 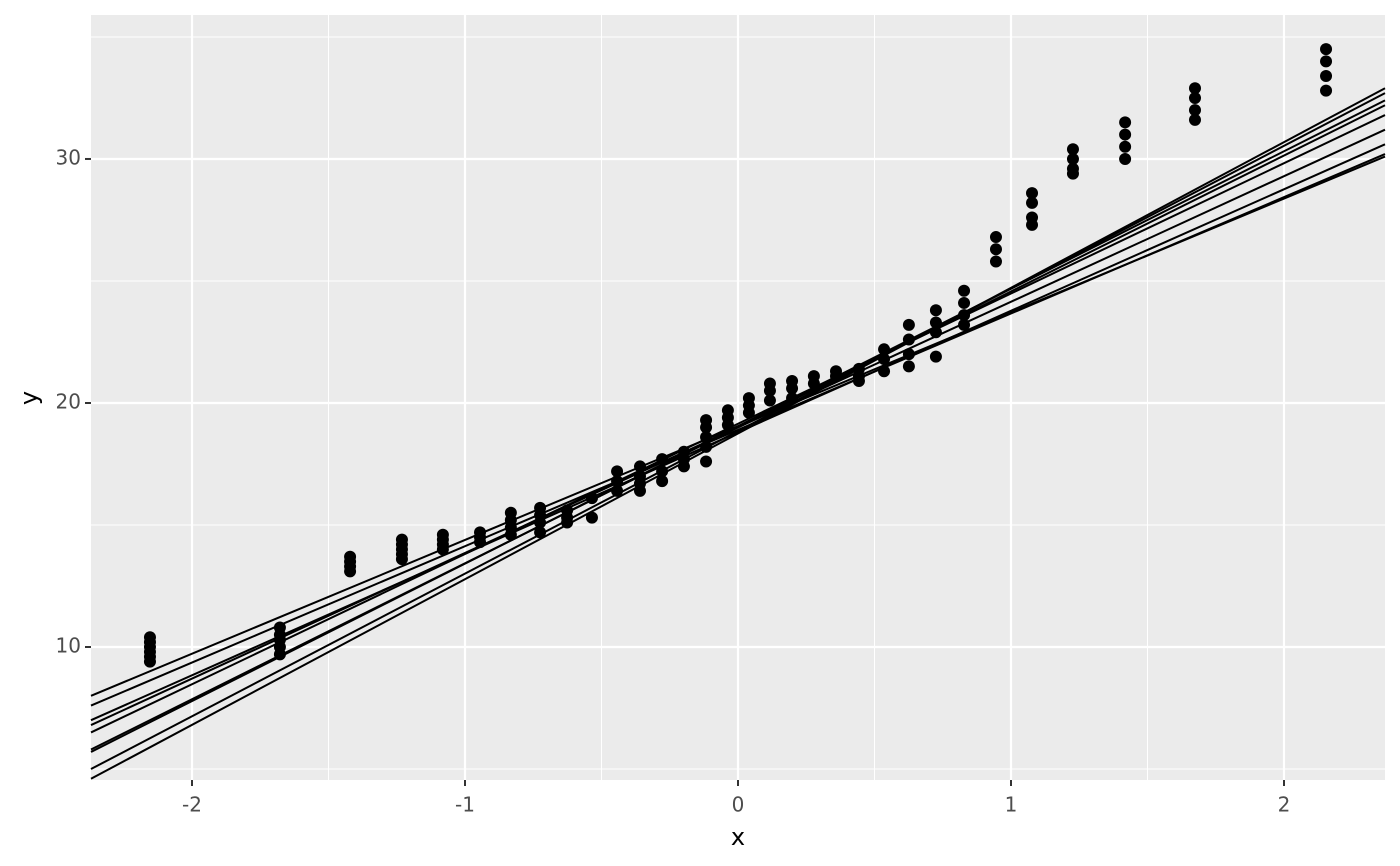 I want to click on y-axis-title: y, so click(x=29, y=398).